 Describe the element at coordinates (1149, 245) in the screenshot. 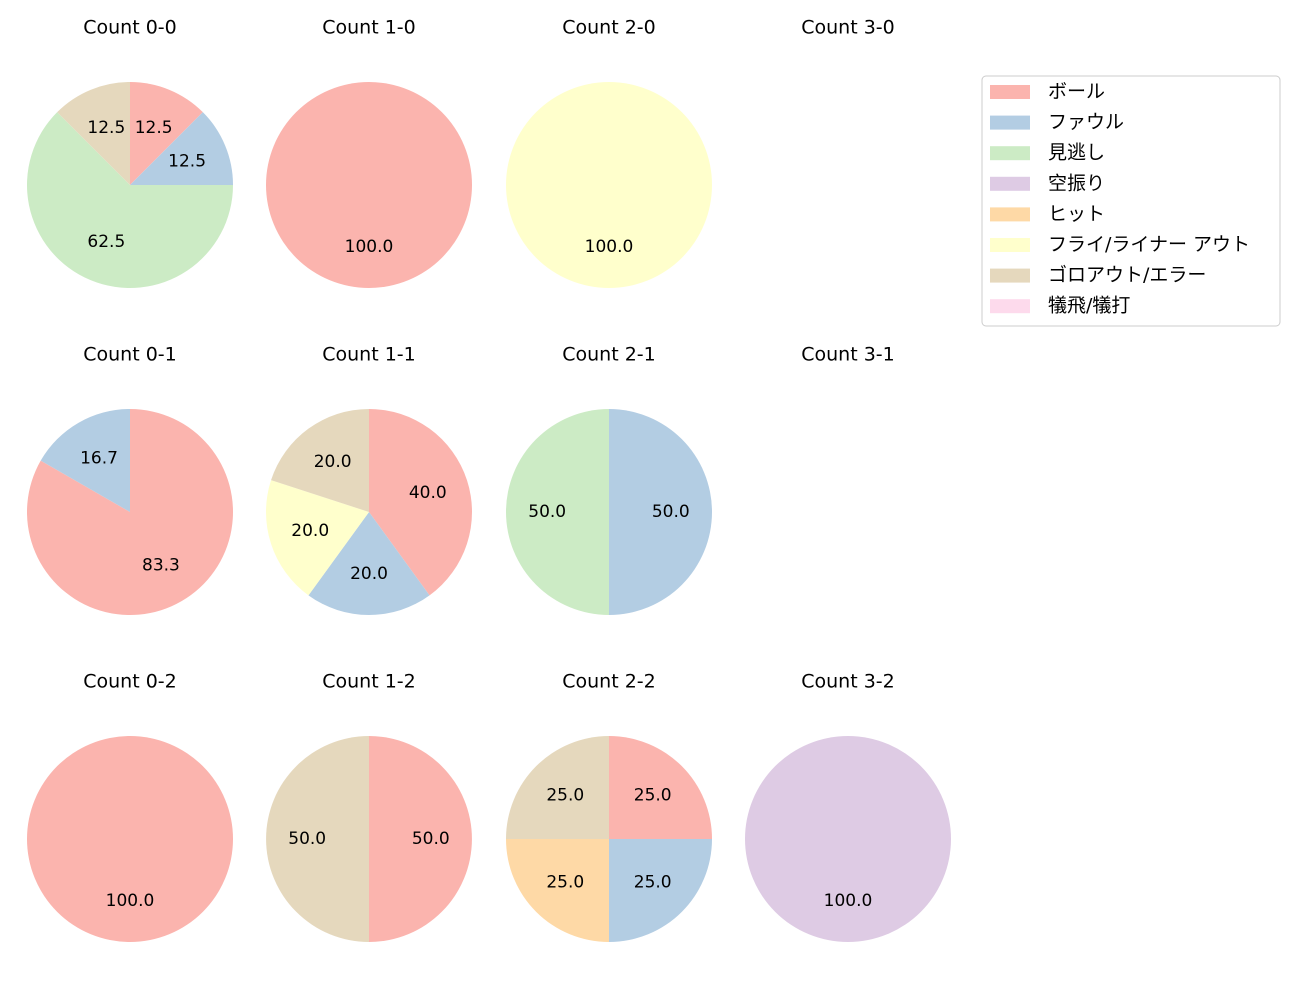

I see `legend-label: フライ/ライナー アウト` at that location.